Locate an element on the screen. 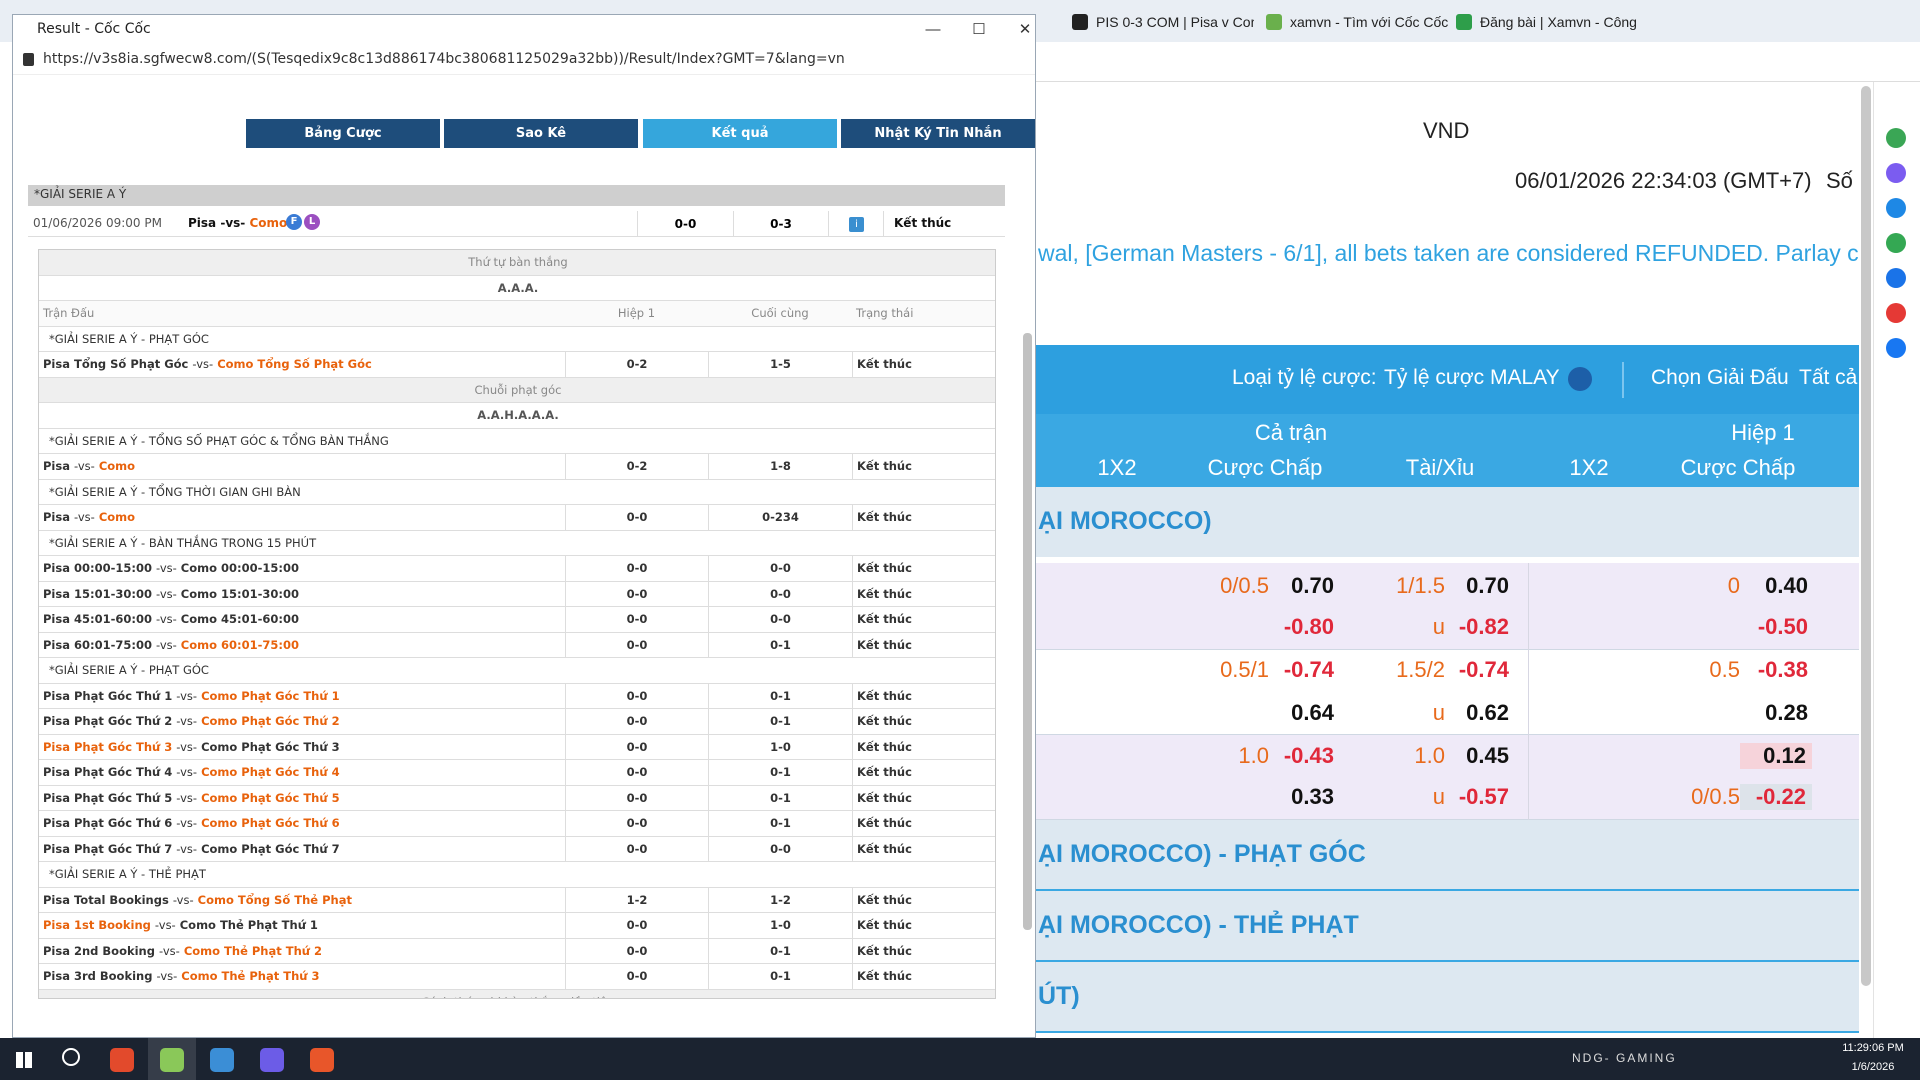 The height and width of the screenshot is (1080, 1920). league-pick-label: Chọn Giải Đấu is located at coordinates (1720, 377).